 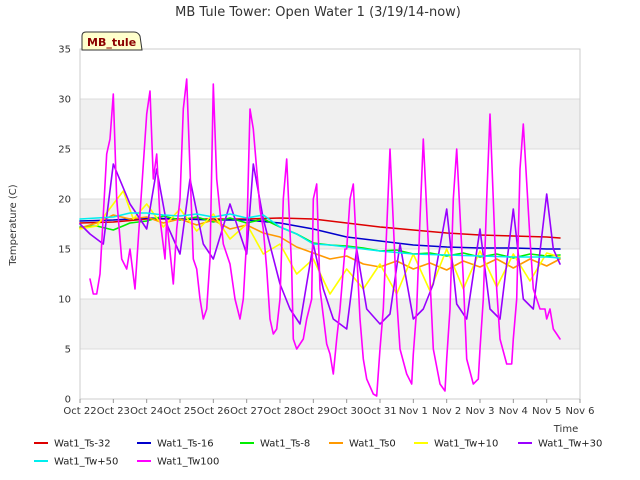 I want to click on legend-item: Wat1_Ts-8, so click(x=275, y=444).